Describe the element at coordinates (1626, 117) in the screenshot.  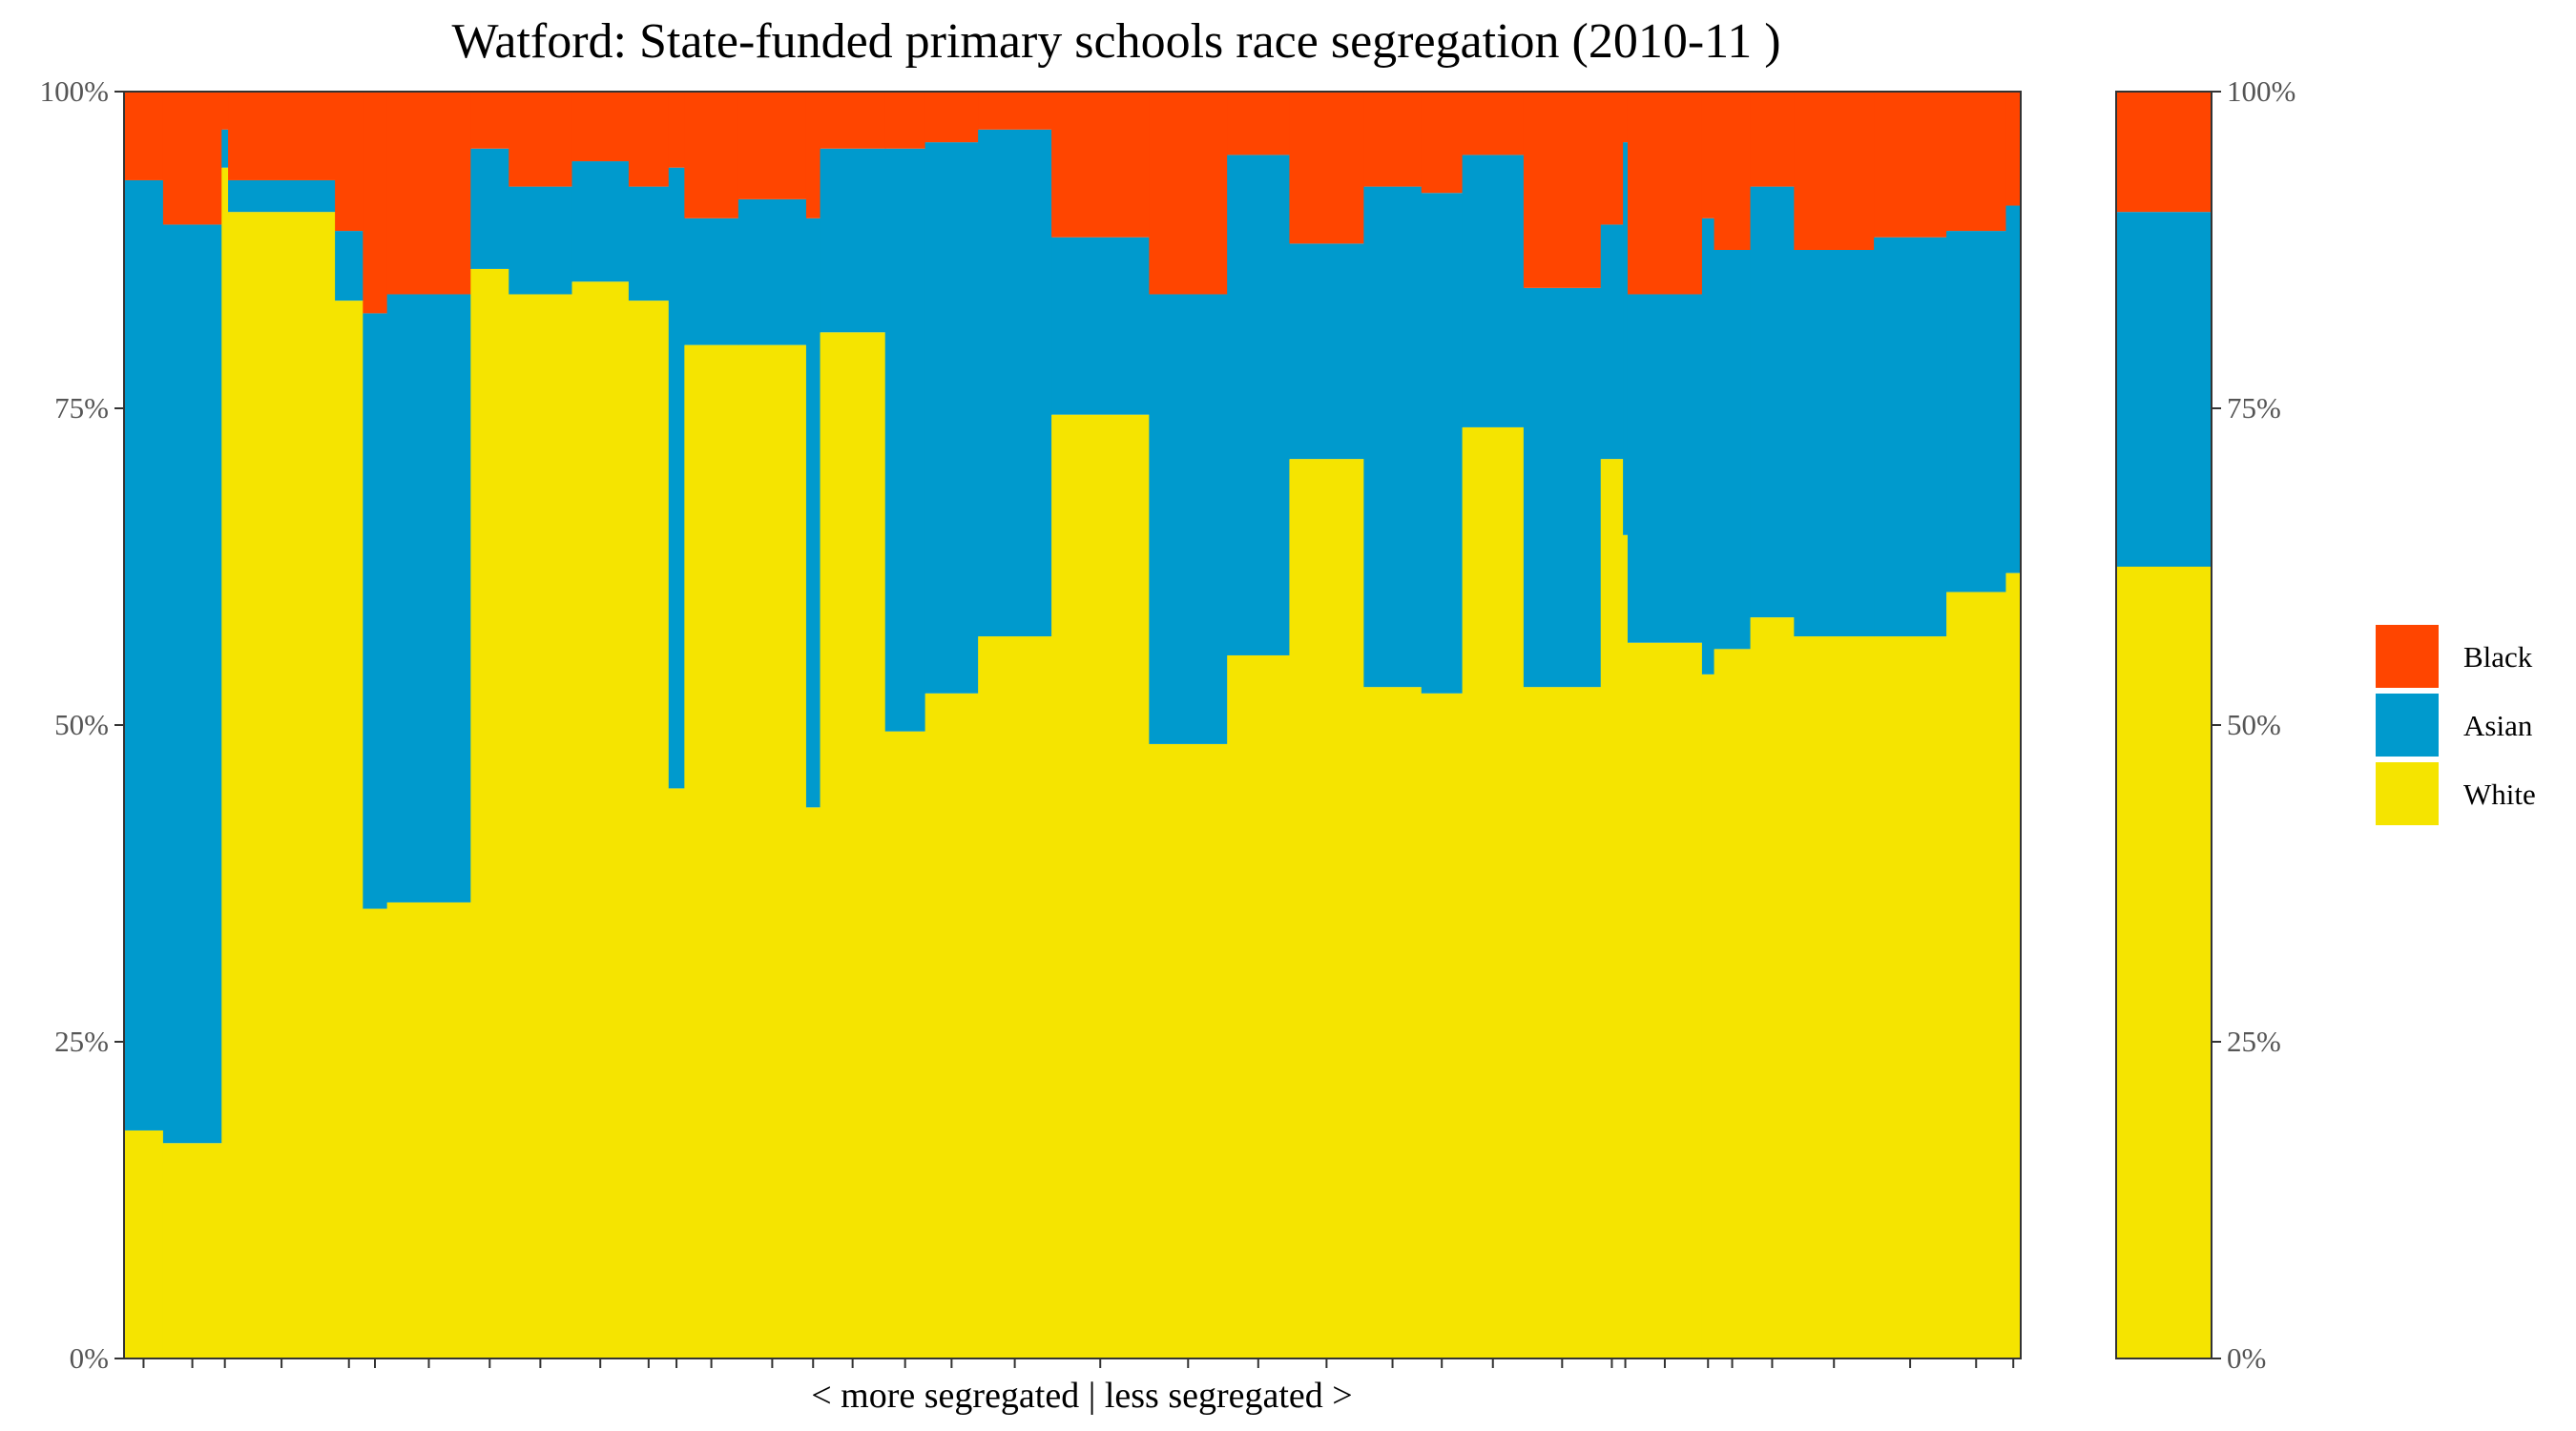
I see `bar-school-29-black` at that location.